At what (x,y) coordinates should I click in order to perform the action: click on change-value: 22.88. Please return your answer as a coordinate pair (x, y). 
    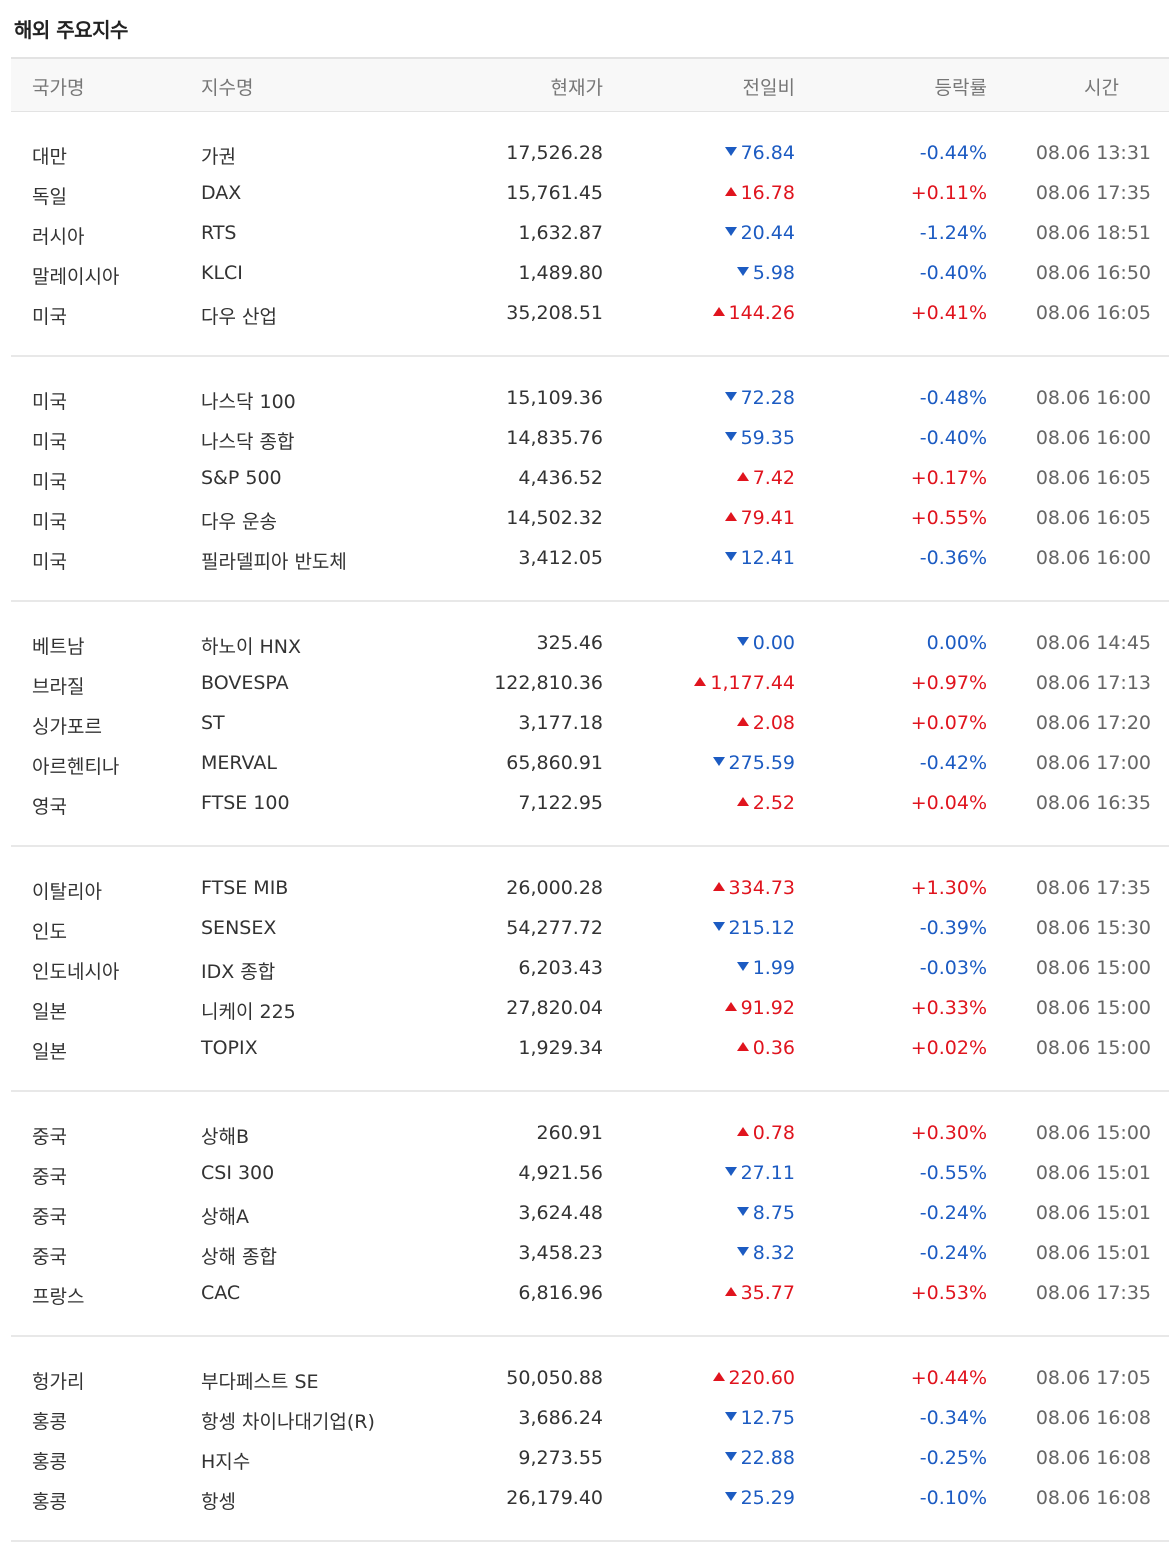
    Looking at the image, I should click on (759, 1458).